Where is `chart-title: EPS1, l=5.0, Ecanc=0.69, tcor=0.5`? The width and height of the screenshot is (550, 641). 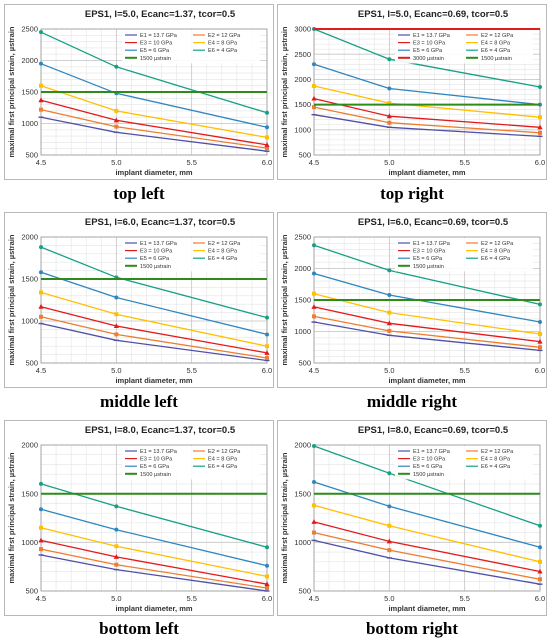 chart-title: EPS1, l=5.0, Ecanc=0.69, tcor=0.5 is located at coordinates (433, 14).